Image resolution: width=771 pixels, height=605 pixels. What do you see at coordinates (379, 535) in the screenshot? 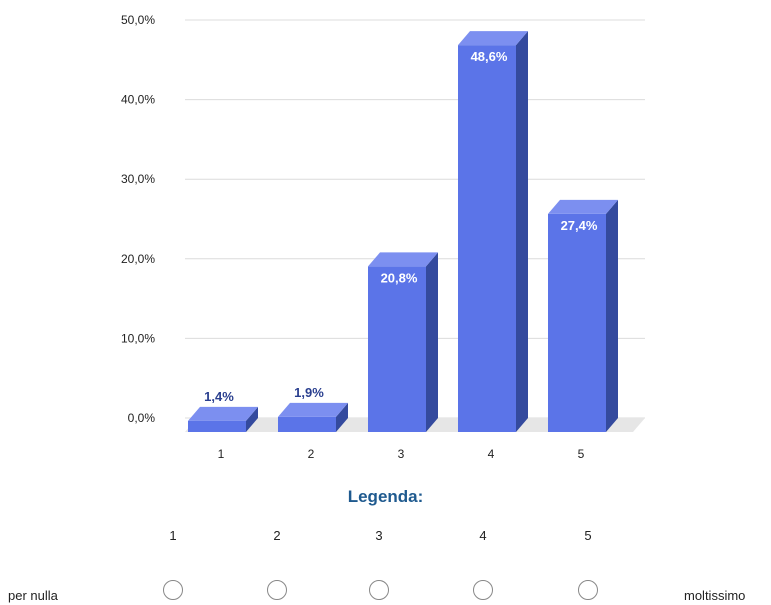
I see `scale-number-3: 3` at bounding box center [379, 535].